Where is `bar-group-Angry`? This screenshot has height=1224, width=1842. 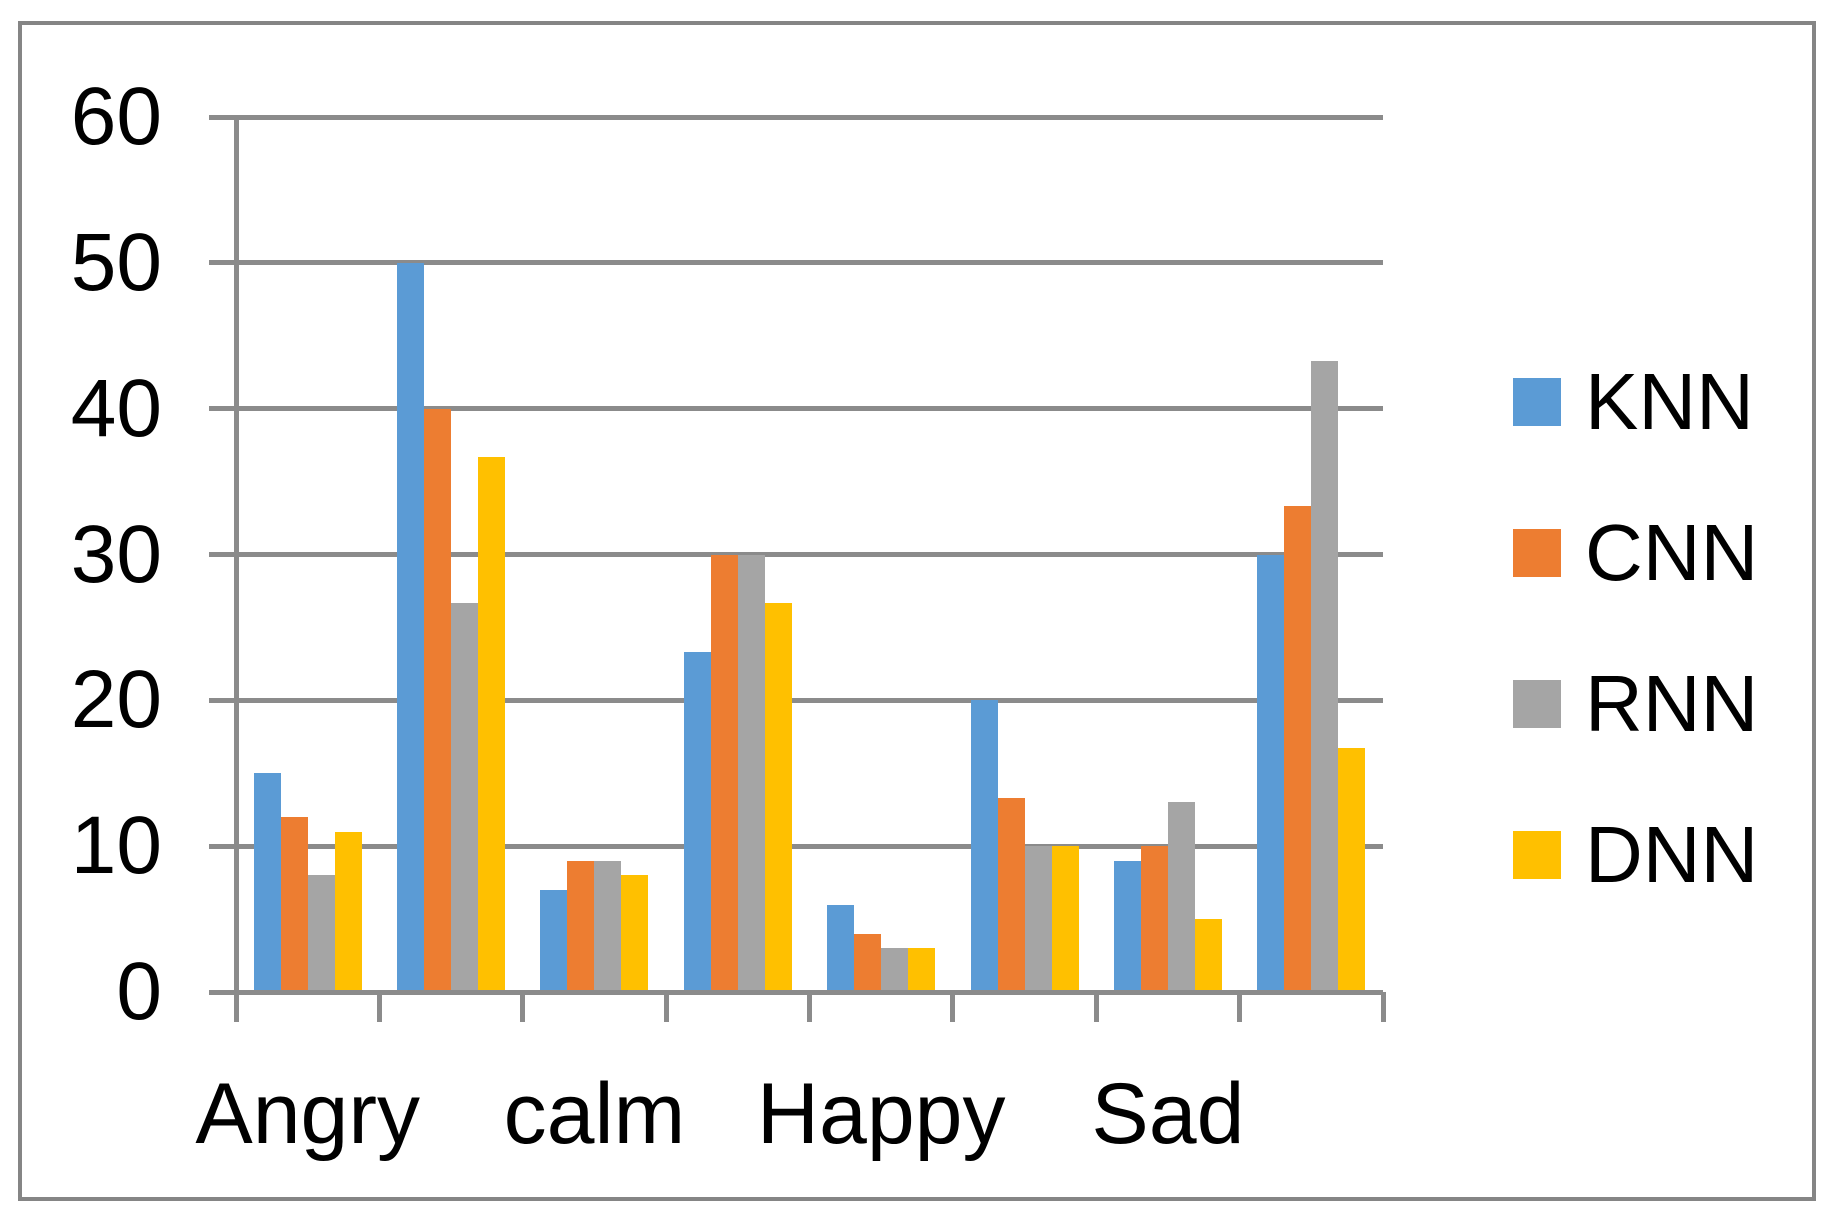
bar-group-Angry is located at coordinates (307, 554).